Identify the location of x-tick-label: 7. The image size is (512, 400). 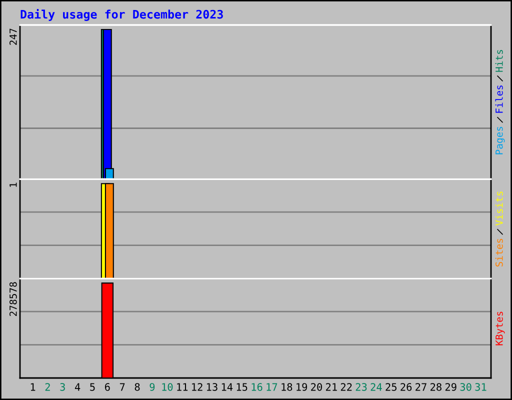
(122, 387).